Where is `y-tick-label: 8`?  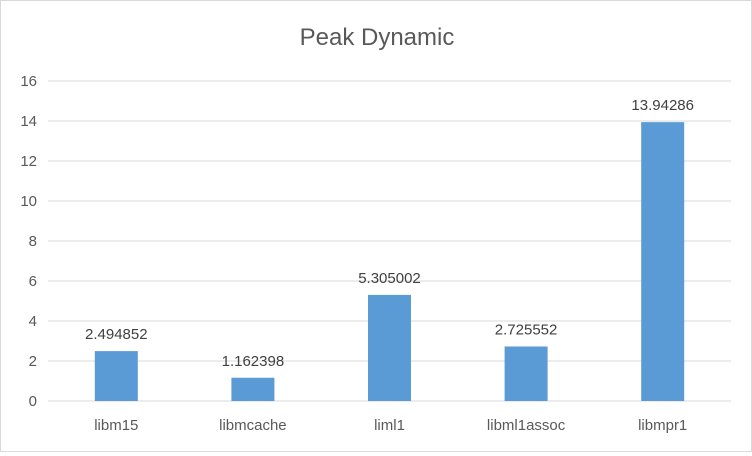 y-tick-label: 8 is located at coordinates (33, 241).